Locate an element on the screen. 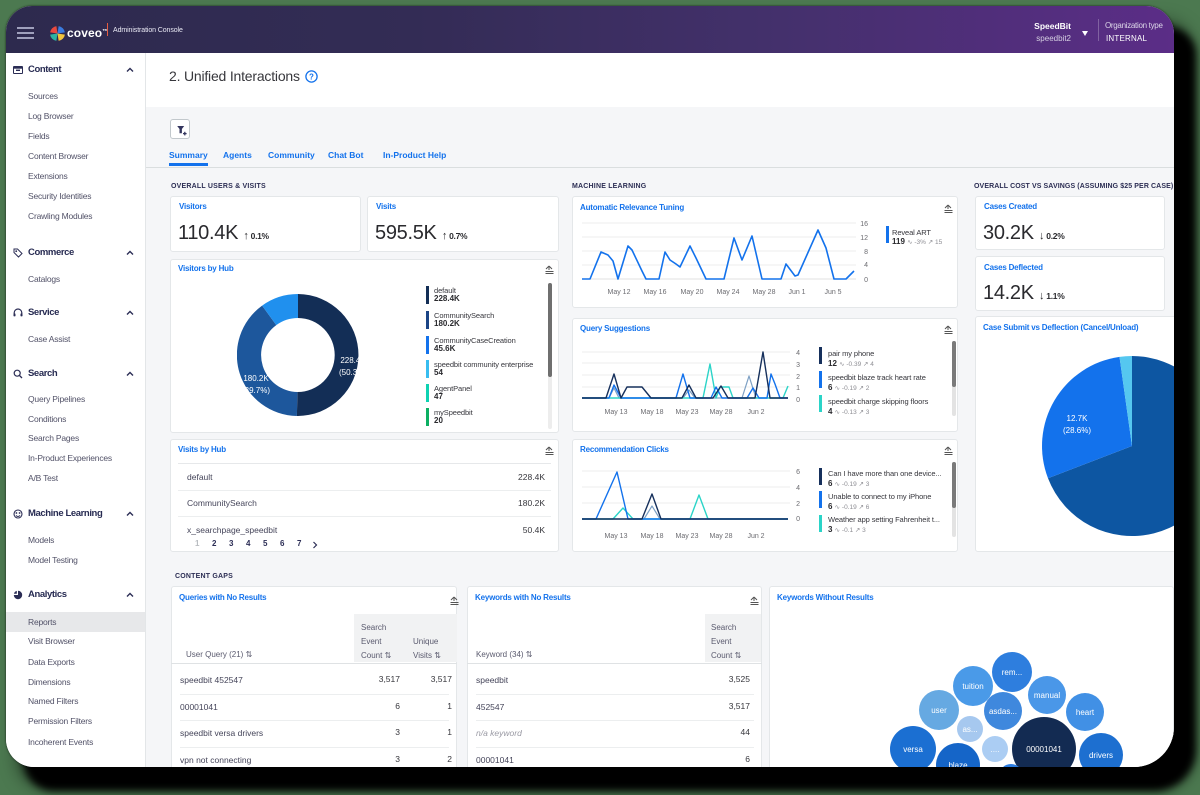 This screenshot has width=1200, height=795. svg-text: heart is located at coordinates (1085, 712).